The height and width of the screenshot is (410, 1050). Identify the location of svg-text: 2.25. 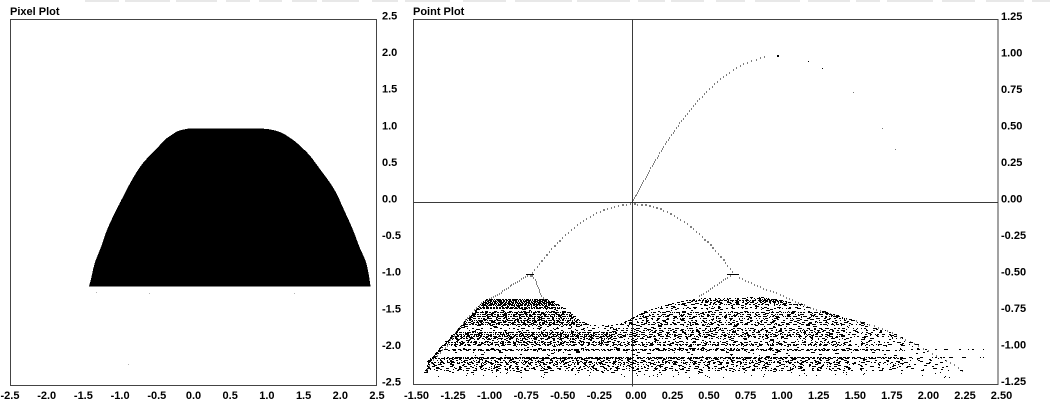
(964, 396).